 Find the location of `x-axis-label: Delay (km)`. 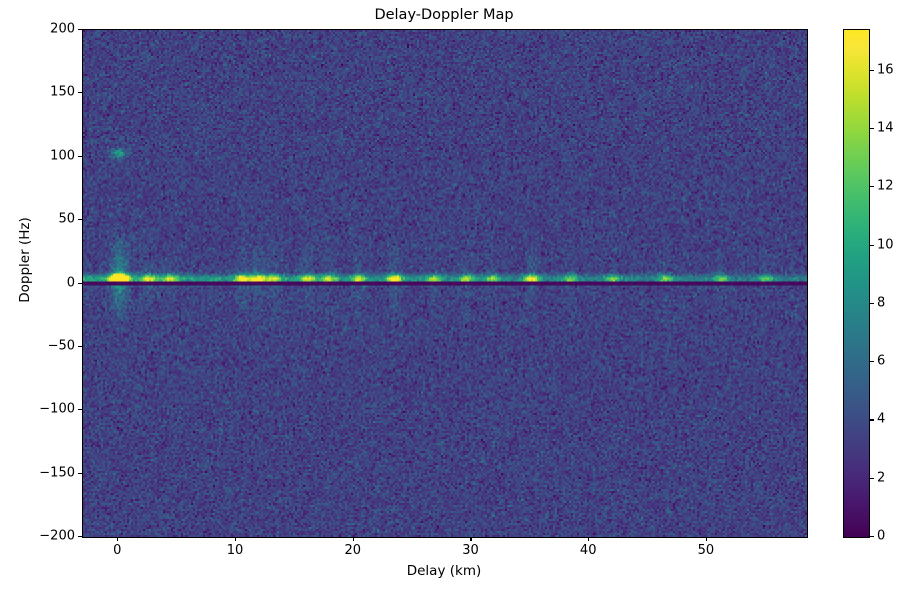

x-axis-label: Delay (km) is located at coordinates (444, 571).